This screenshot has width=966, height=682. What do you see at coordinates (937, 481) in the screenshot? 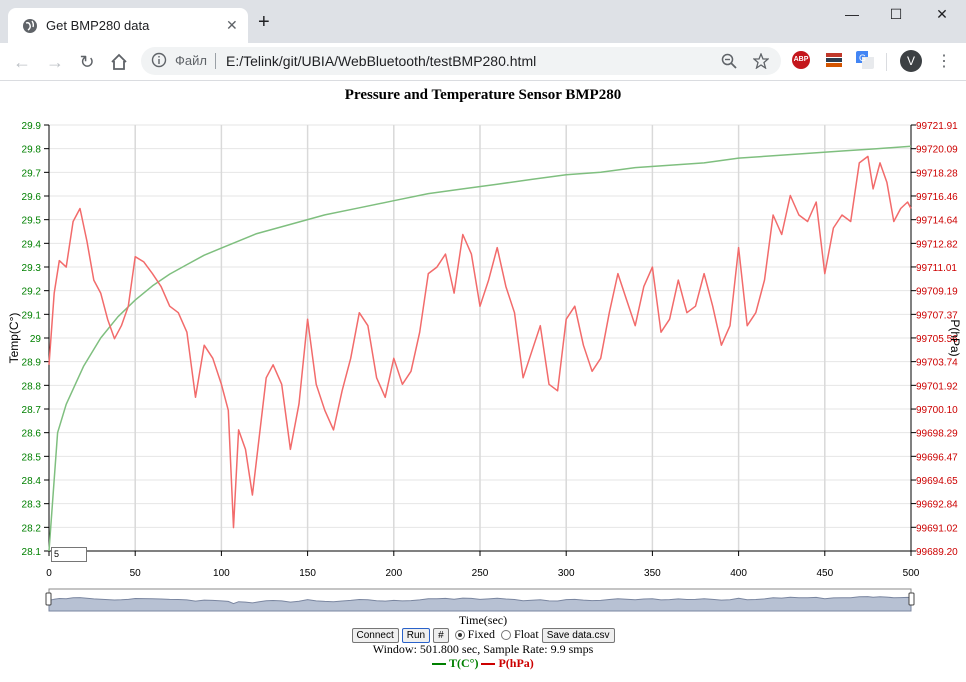
I see `right-tick-label: 99694.65` at bounding box center [937, 481].